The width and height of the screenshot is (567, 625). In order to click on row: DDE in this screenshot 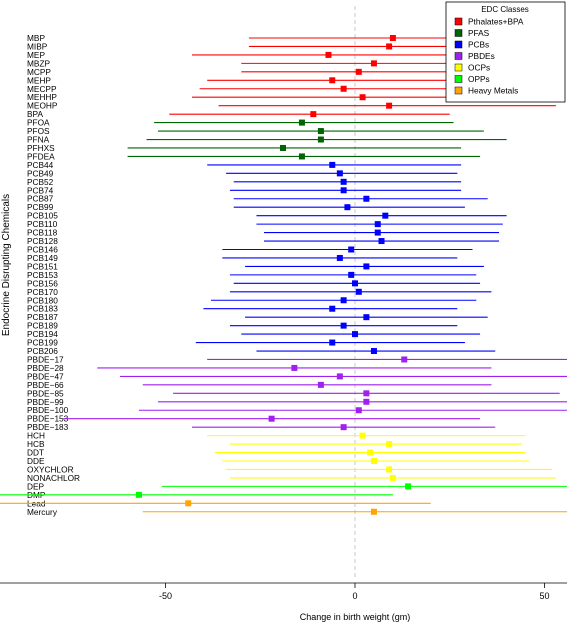, I will do `click(278, 461)`.